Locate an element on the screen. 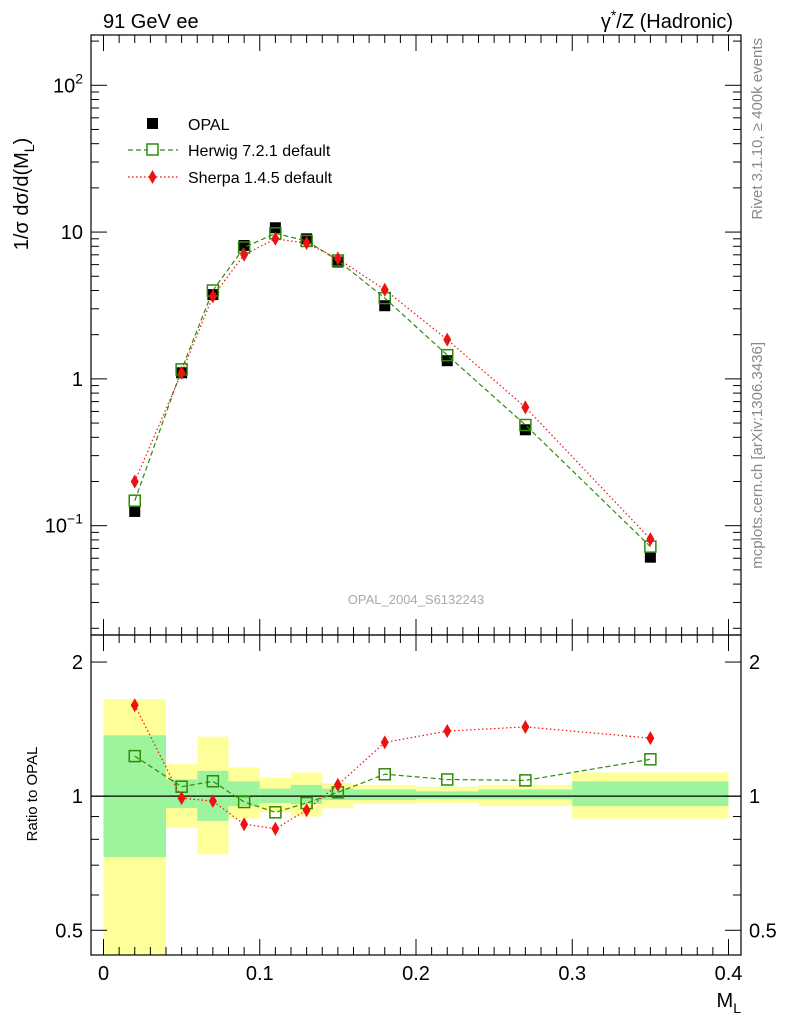  legend-entry-sherpa: Sherpa 1.4.5 default is located at coordinates (230, 178).